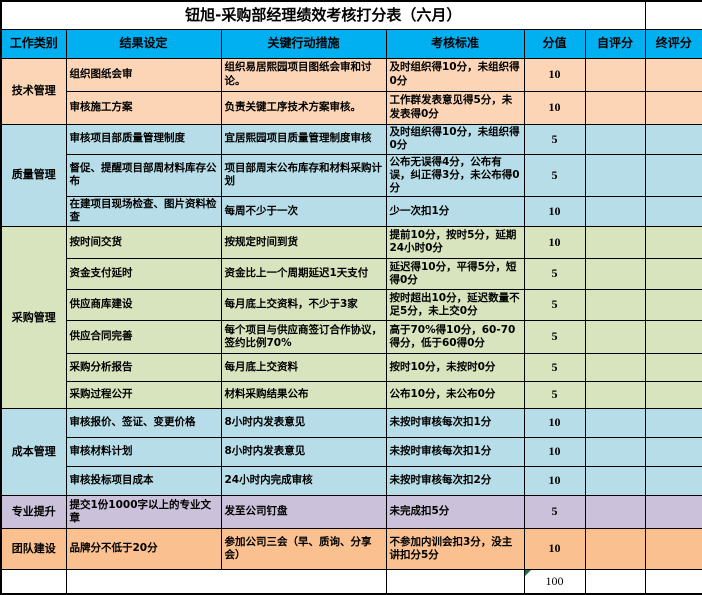 This screenshot has width=702, height=595. Describe the element at coordinates (303, 43) in the screenshot. I see `col-header-key-actions: 关键行动措施` at that location.